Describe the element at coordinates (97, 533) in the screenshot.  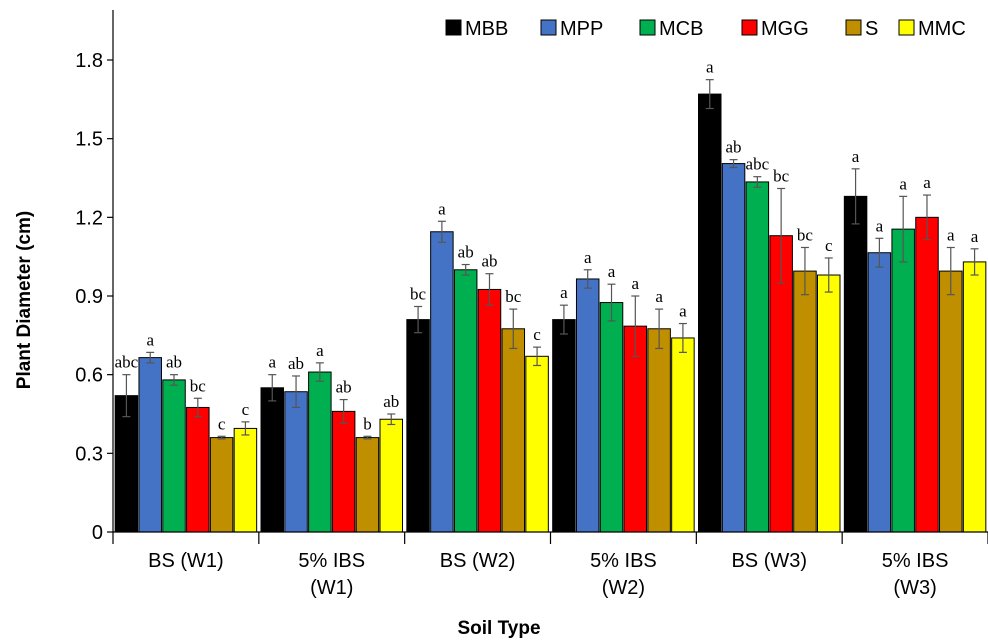
I see `y-tick-label: 0` at that location.